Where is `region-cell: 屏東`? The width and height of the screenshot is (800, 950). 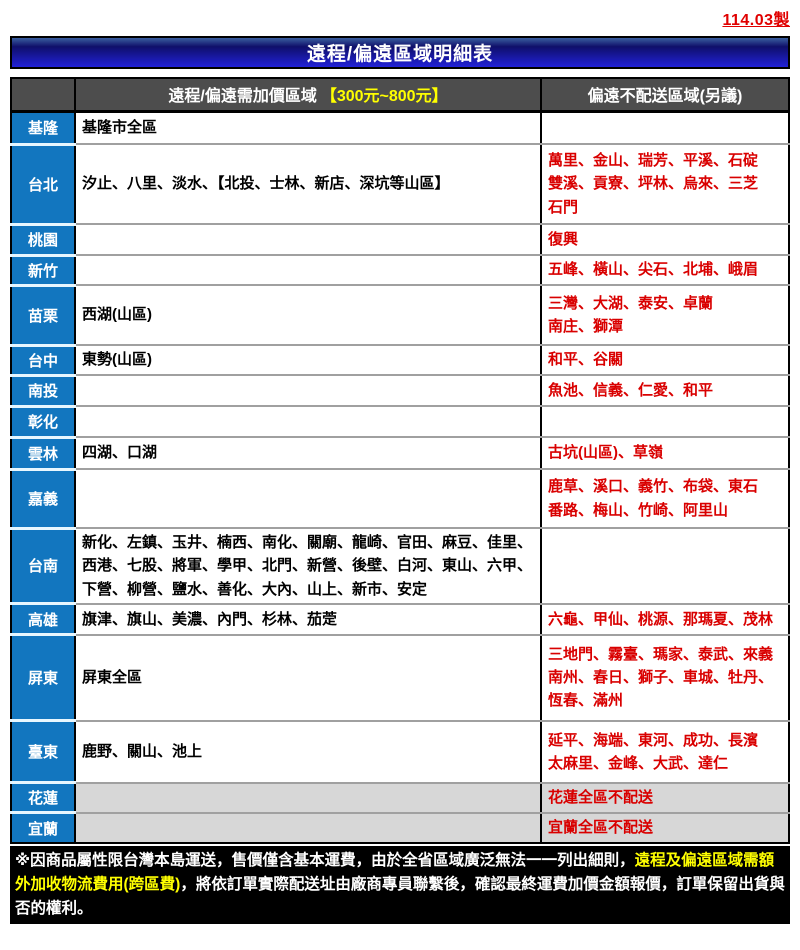
region-cell: 屏東 is located at coordinates (43, 678).